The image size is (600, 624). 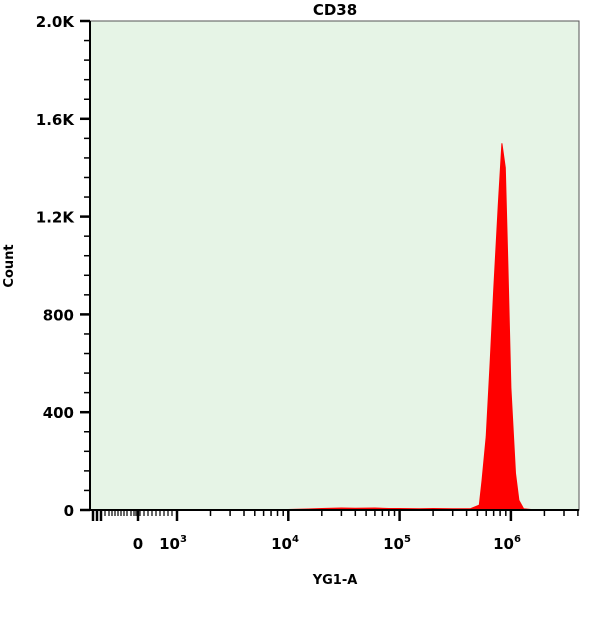 What do you see at coordinates (58, 315) in the screenshot?
I see `y-tick-label: 800` at bounding box center [58, 315].